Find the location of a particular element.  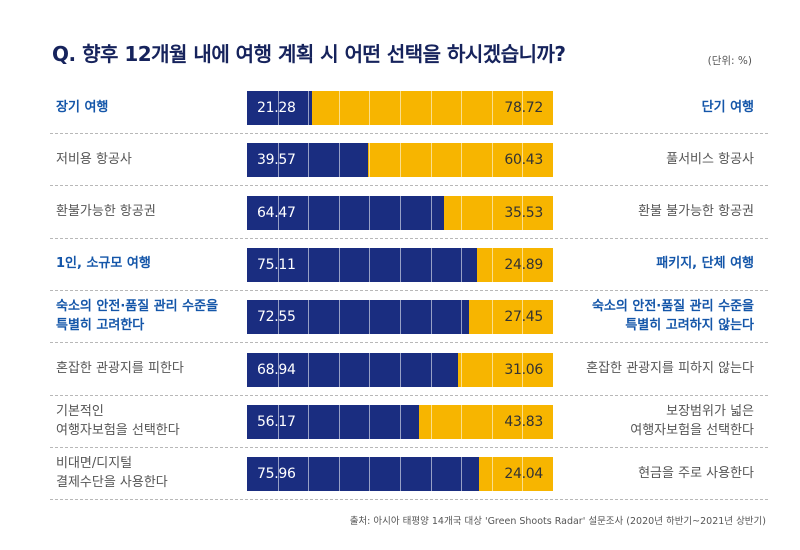

value-label-left: 39.57 is located at coordinates (276, 160).